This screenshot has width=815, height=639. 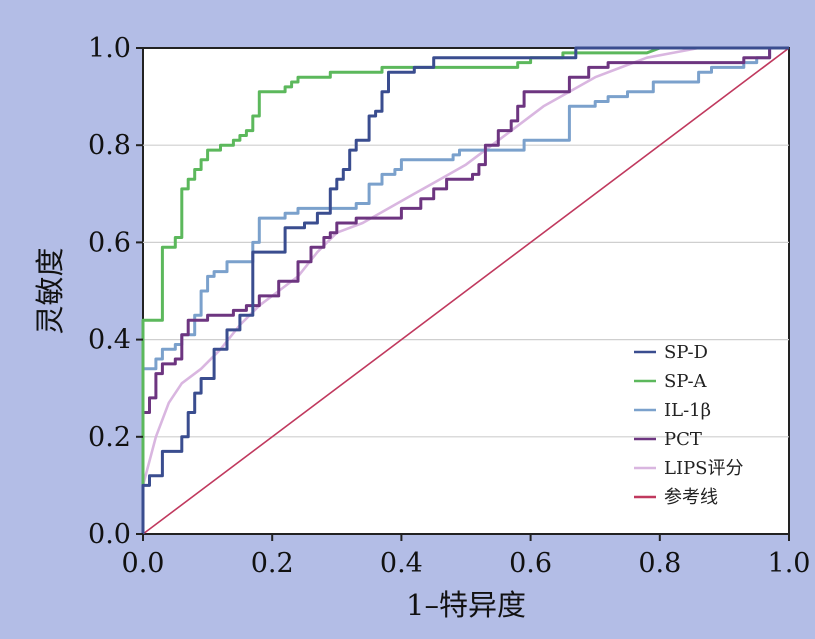 What do you see at coordinates (686, 381) in the screenshot?
I see `legend-label: SP-A` at bounding box center [686, 381].